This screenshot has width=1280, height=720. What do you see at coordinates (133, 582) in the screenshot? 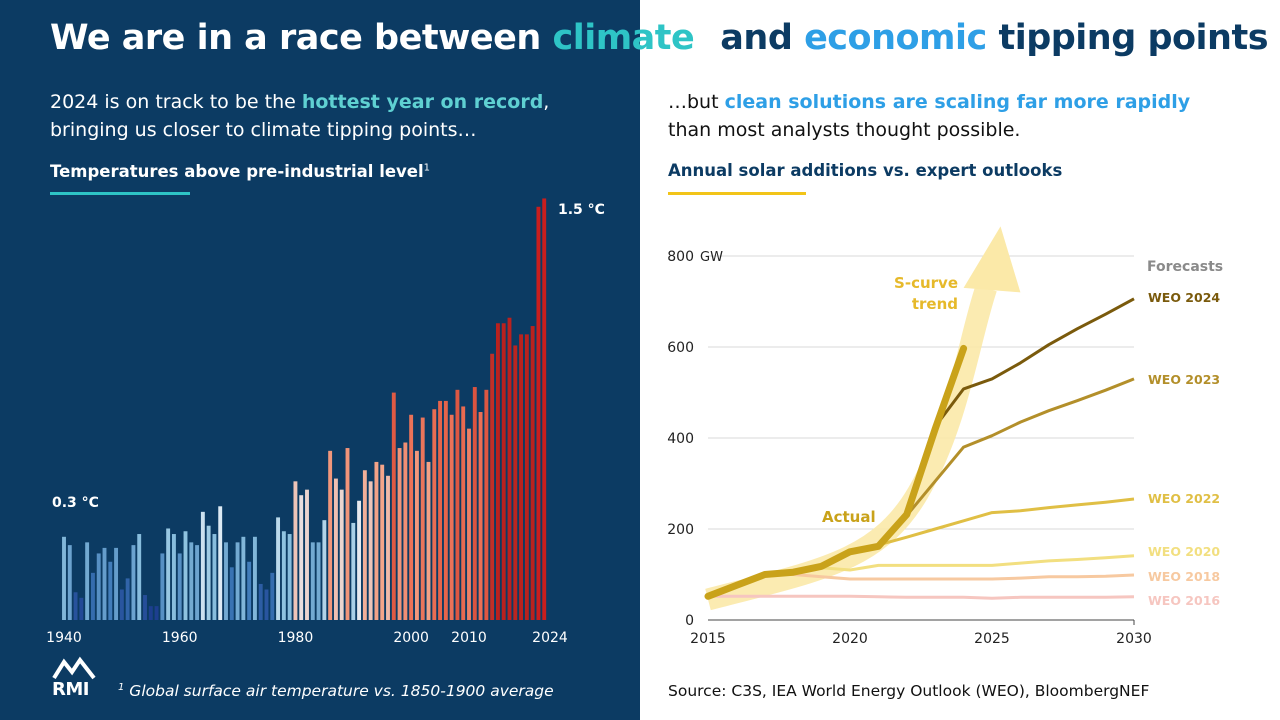
I see `temp-bar-1952` at bounding box center [133, 582].